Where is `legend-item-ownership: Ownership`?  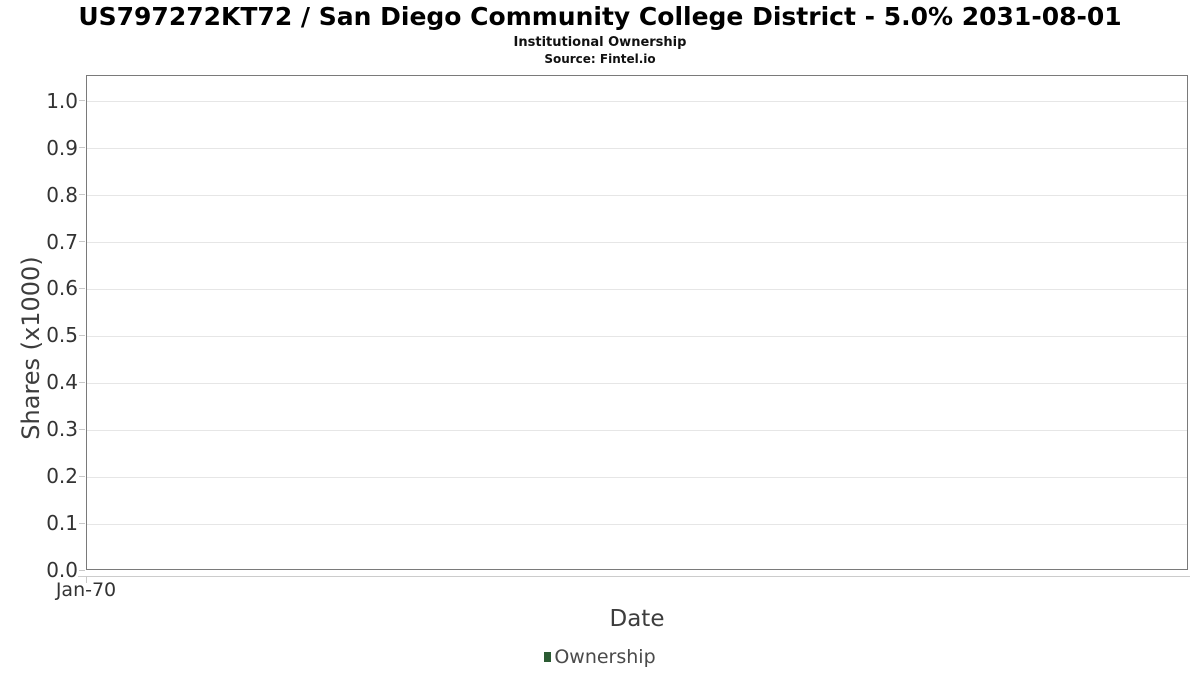 legend-item-ownership: Ownership is located at coordinates (600, 657).